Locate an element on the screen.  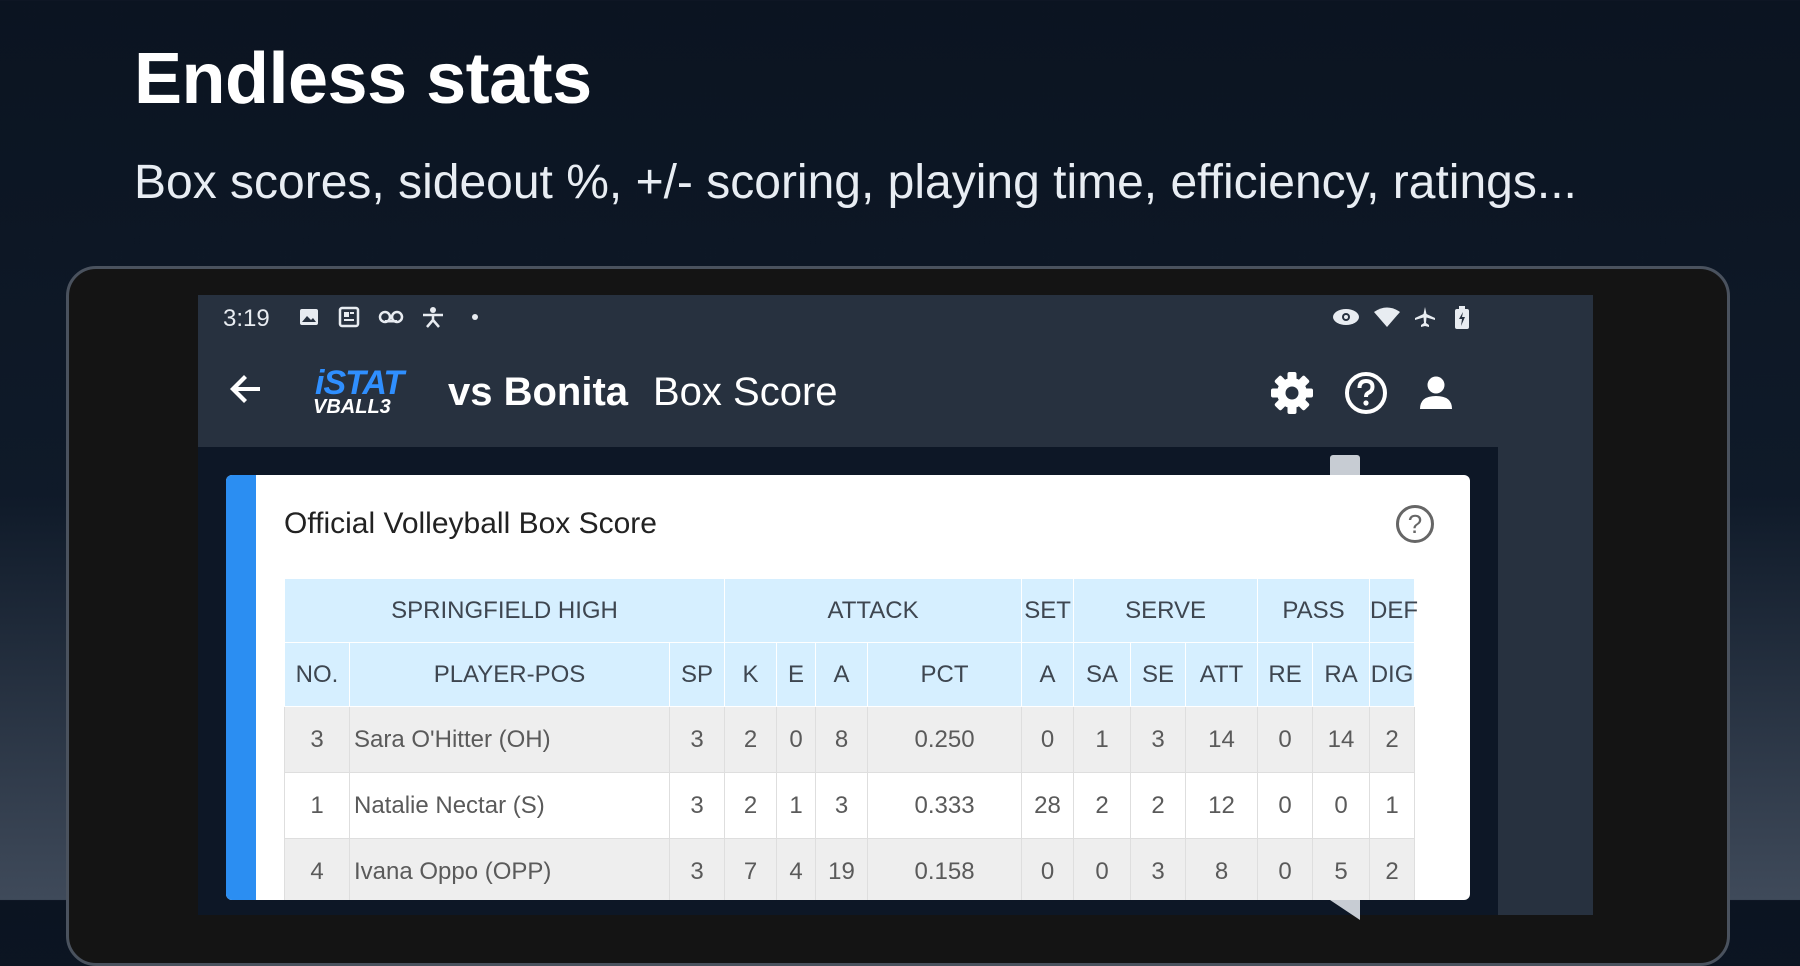
voicemail-icon is located at coordinates (391, 319).